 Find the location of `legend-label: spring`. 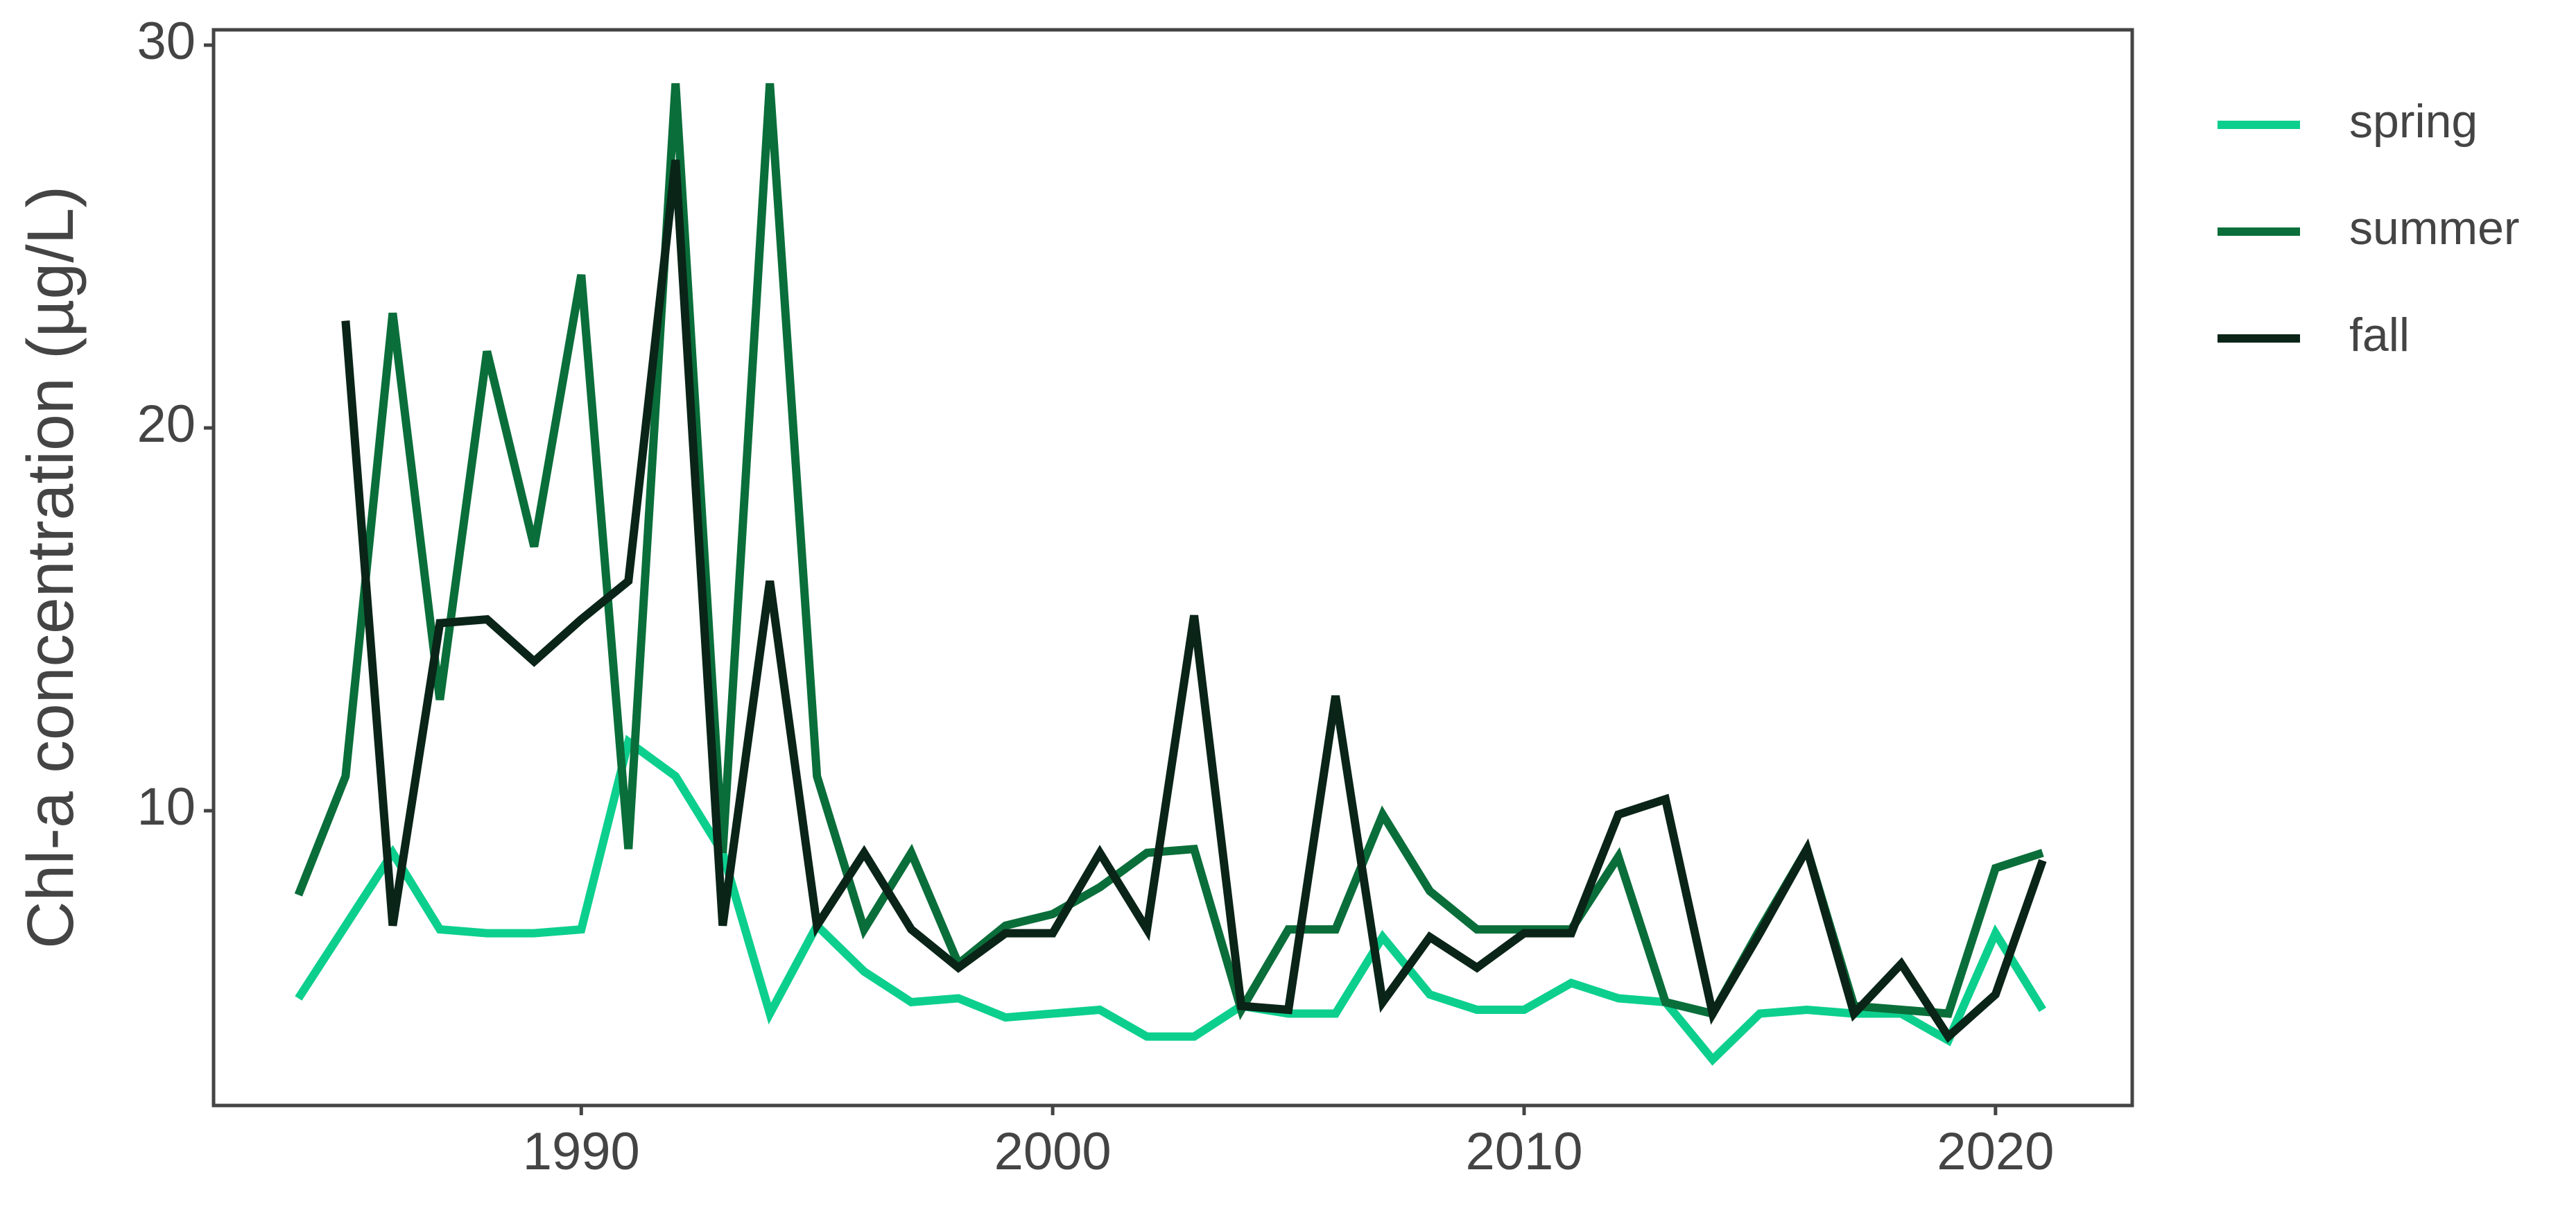

legend-label: spring is located at coordinates (2413, 121).